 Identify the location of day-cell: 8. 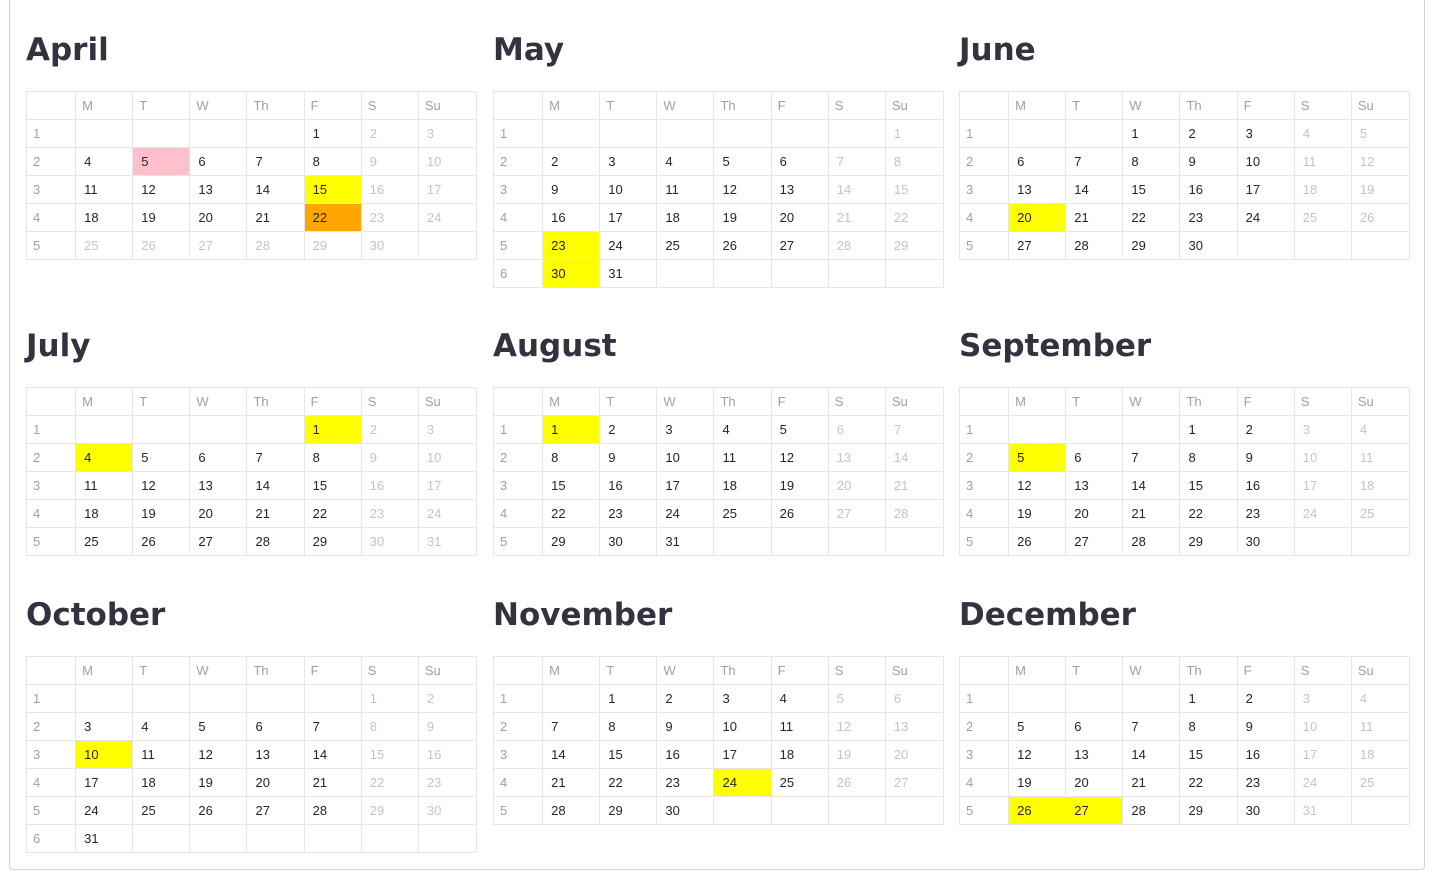
(628, 726).